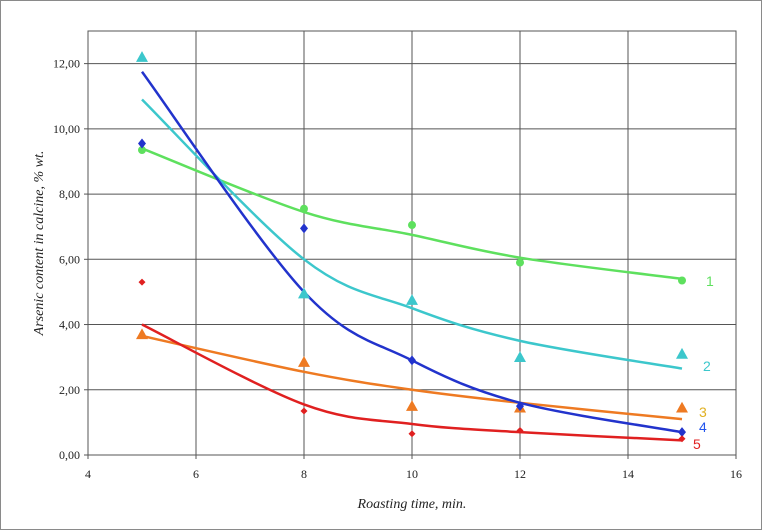 The width and height of the screenshot is (762, 531). Describe the element at coordinates (520, 474) in the screenshot. I see `x-tick-label: 12` at that location.